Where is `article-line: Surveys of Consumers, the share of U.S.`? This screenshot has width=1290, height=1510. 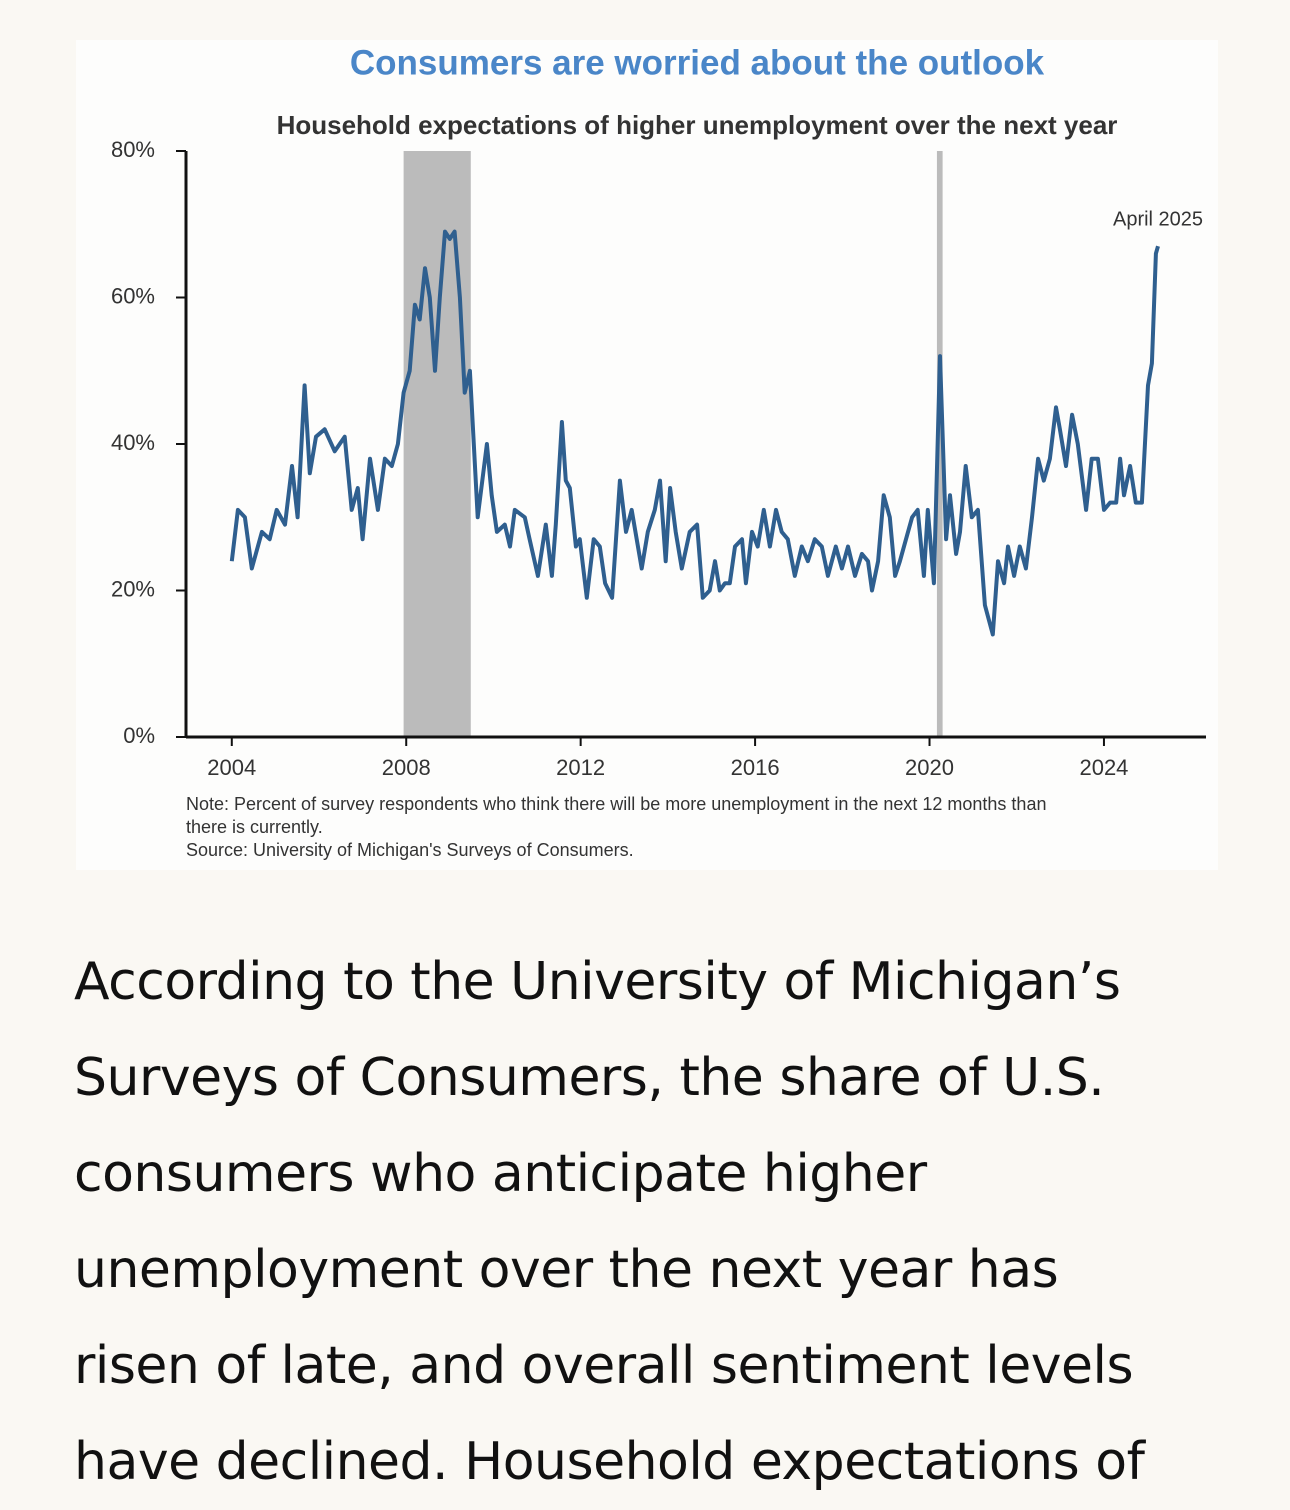 article-line: Surveys of Consumers, the share of U.S. is located at coordinates (589, 1078).